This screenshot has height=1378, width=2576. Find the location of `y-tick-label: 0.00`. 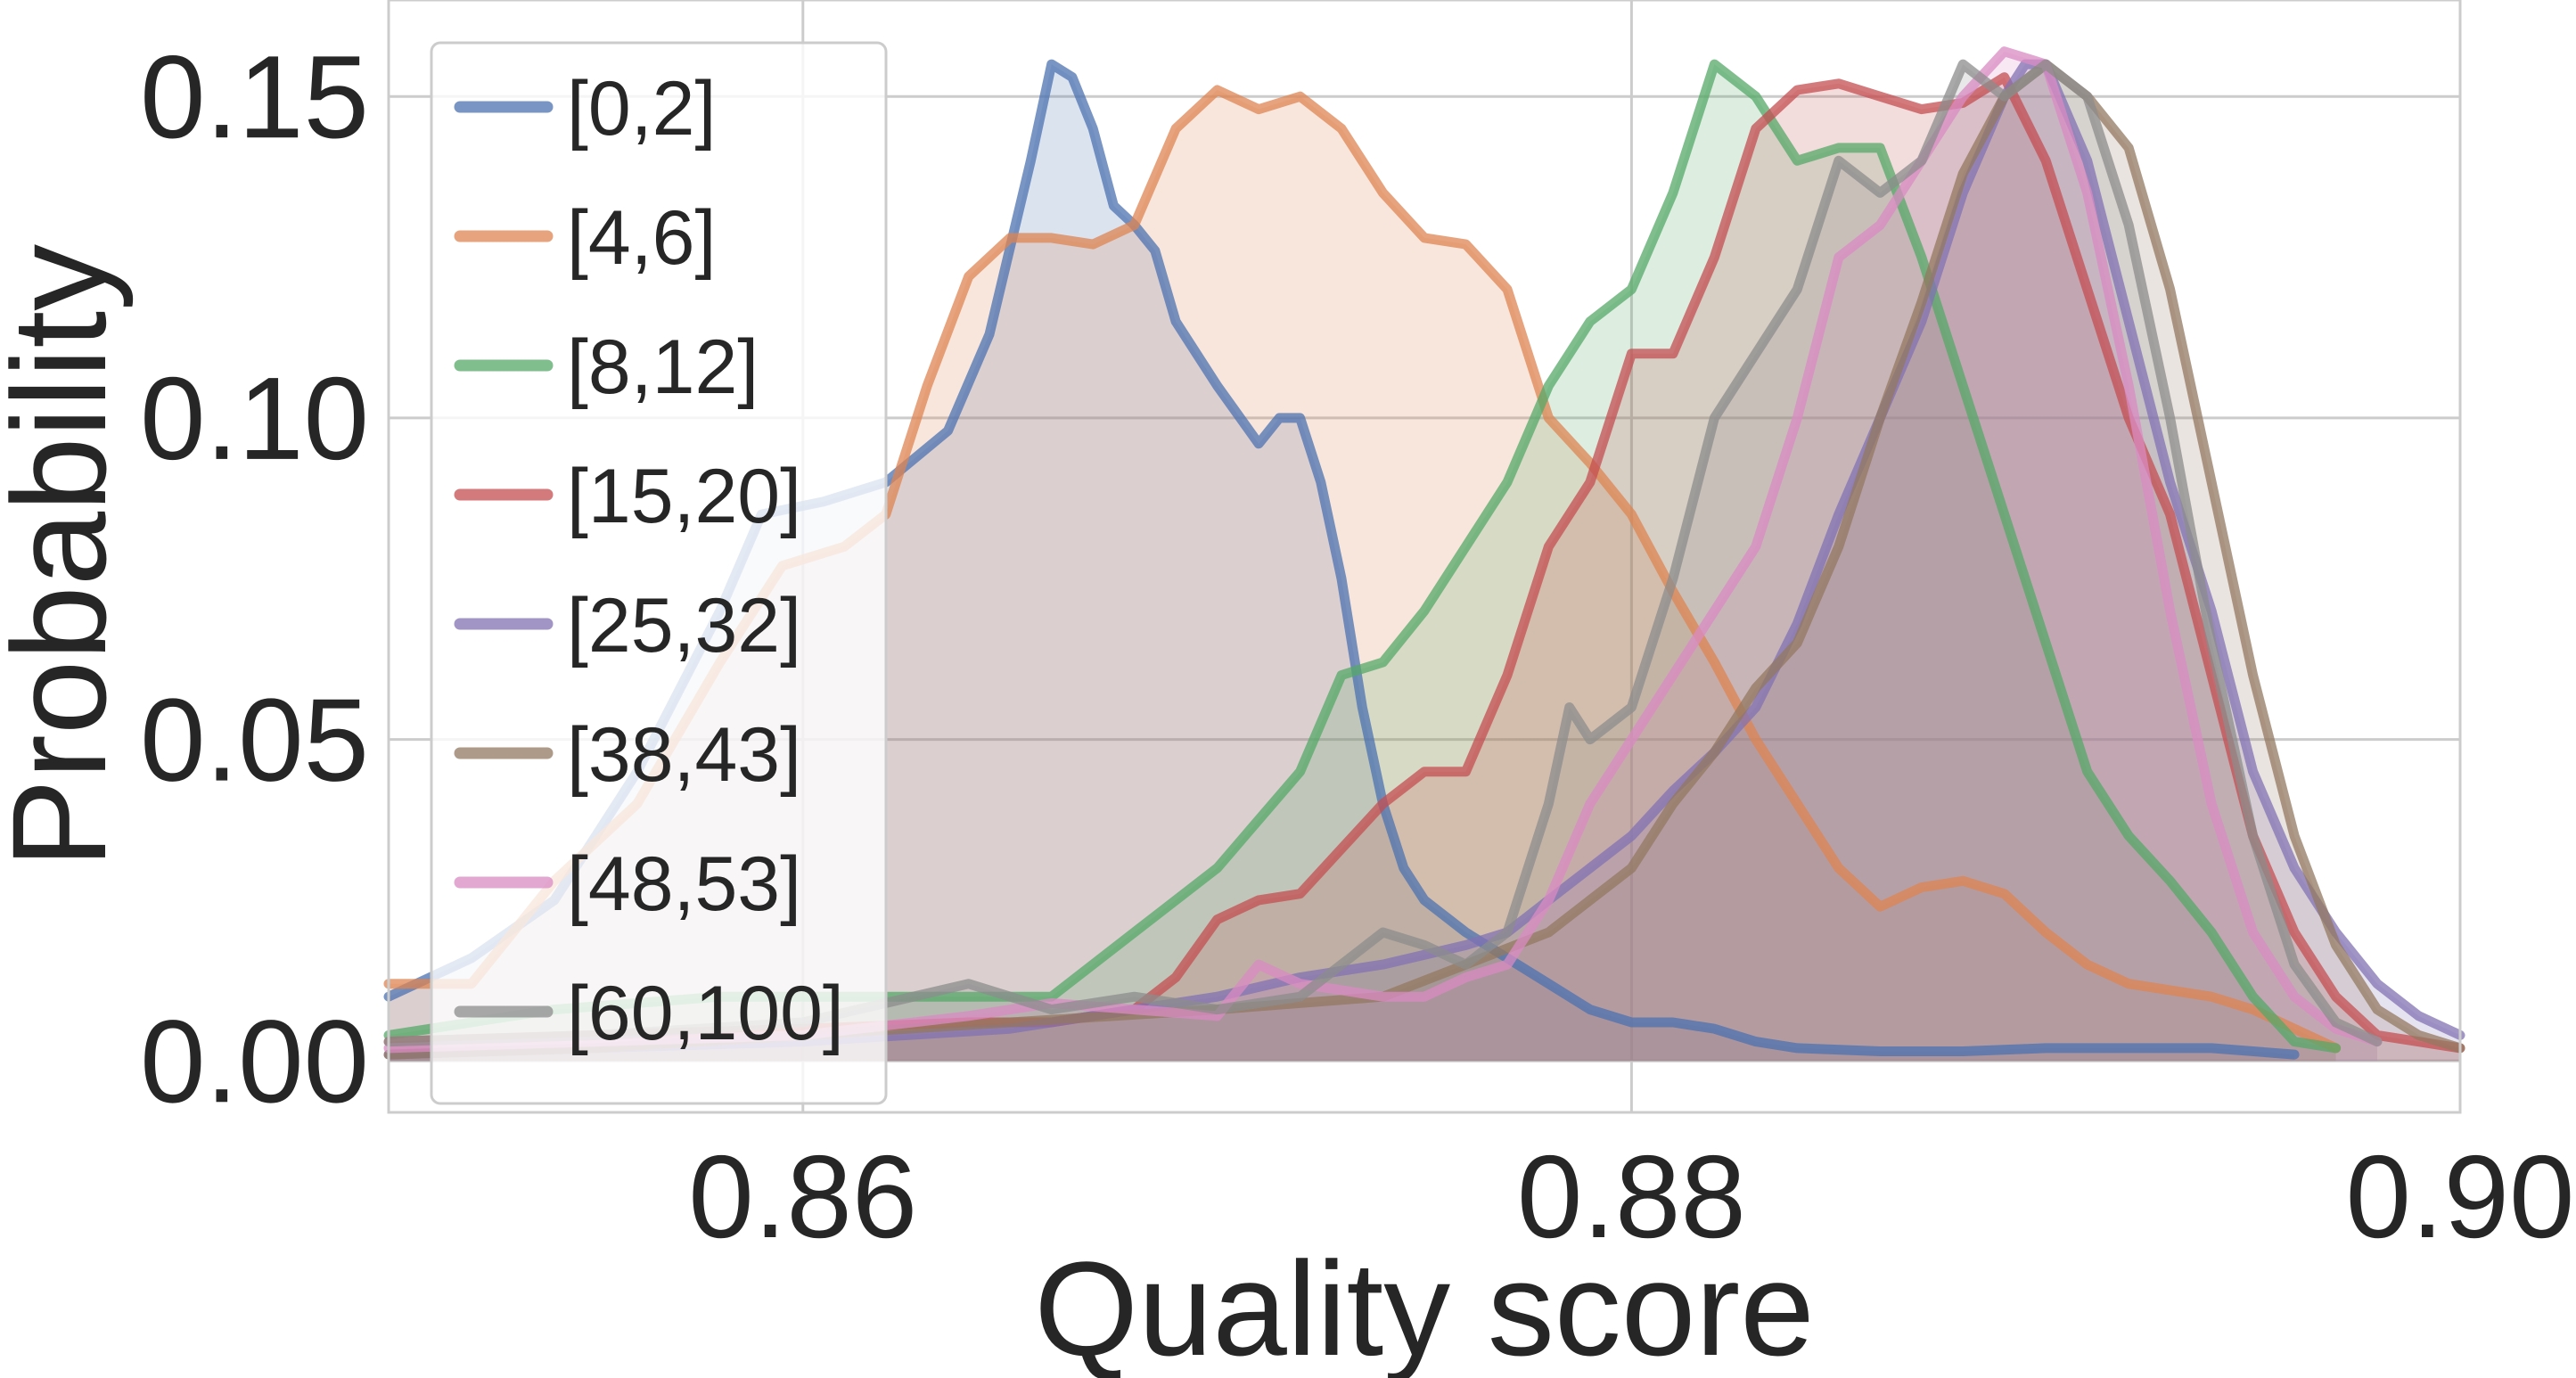

y-tick-label: 0.00 is located at coordinates (255, 1061).